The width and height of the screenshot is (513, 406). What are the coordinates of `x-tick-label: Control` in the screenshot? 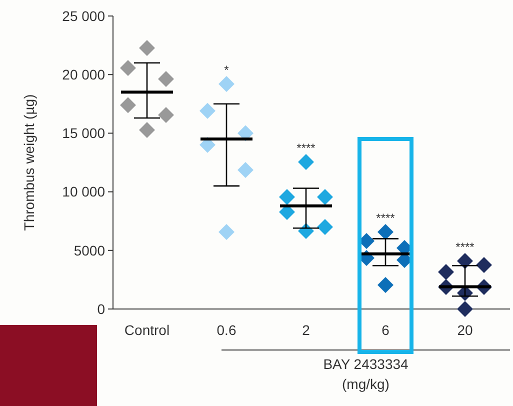 It's located at (147, 330).